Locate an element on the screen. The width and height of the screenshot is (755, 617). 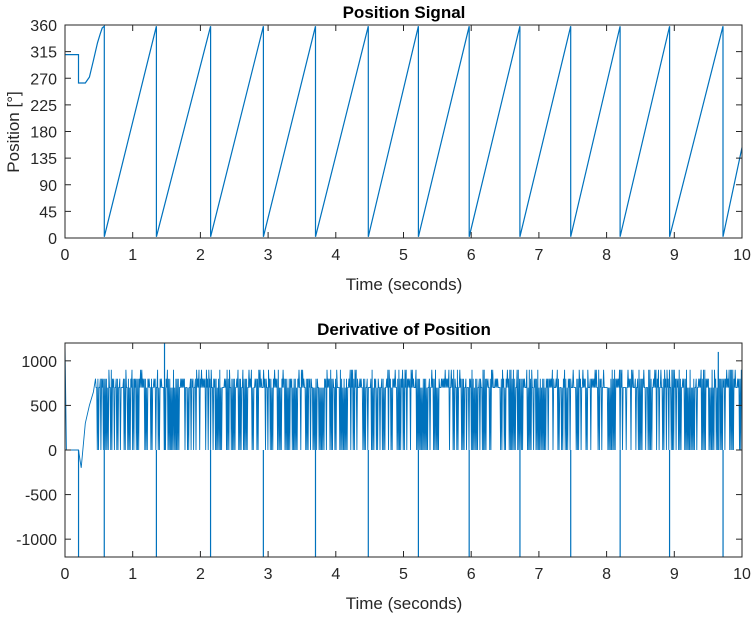
y-tick-label: -500 is located at coordinates (41, 496).